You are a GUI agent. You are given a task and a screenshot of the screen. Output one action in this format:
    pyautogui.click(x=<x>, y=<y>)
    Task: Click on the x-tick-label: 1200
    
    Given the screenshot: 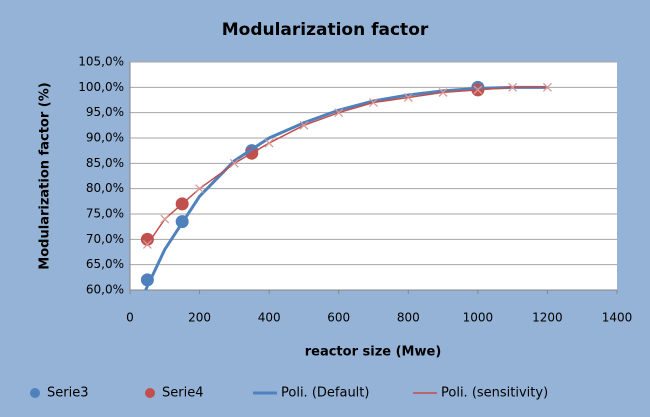 What is the action you would take?
    pyautogui.click(x=547, y=318)
    